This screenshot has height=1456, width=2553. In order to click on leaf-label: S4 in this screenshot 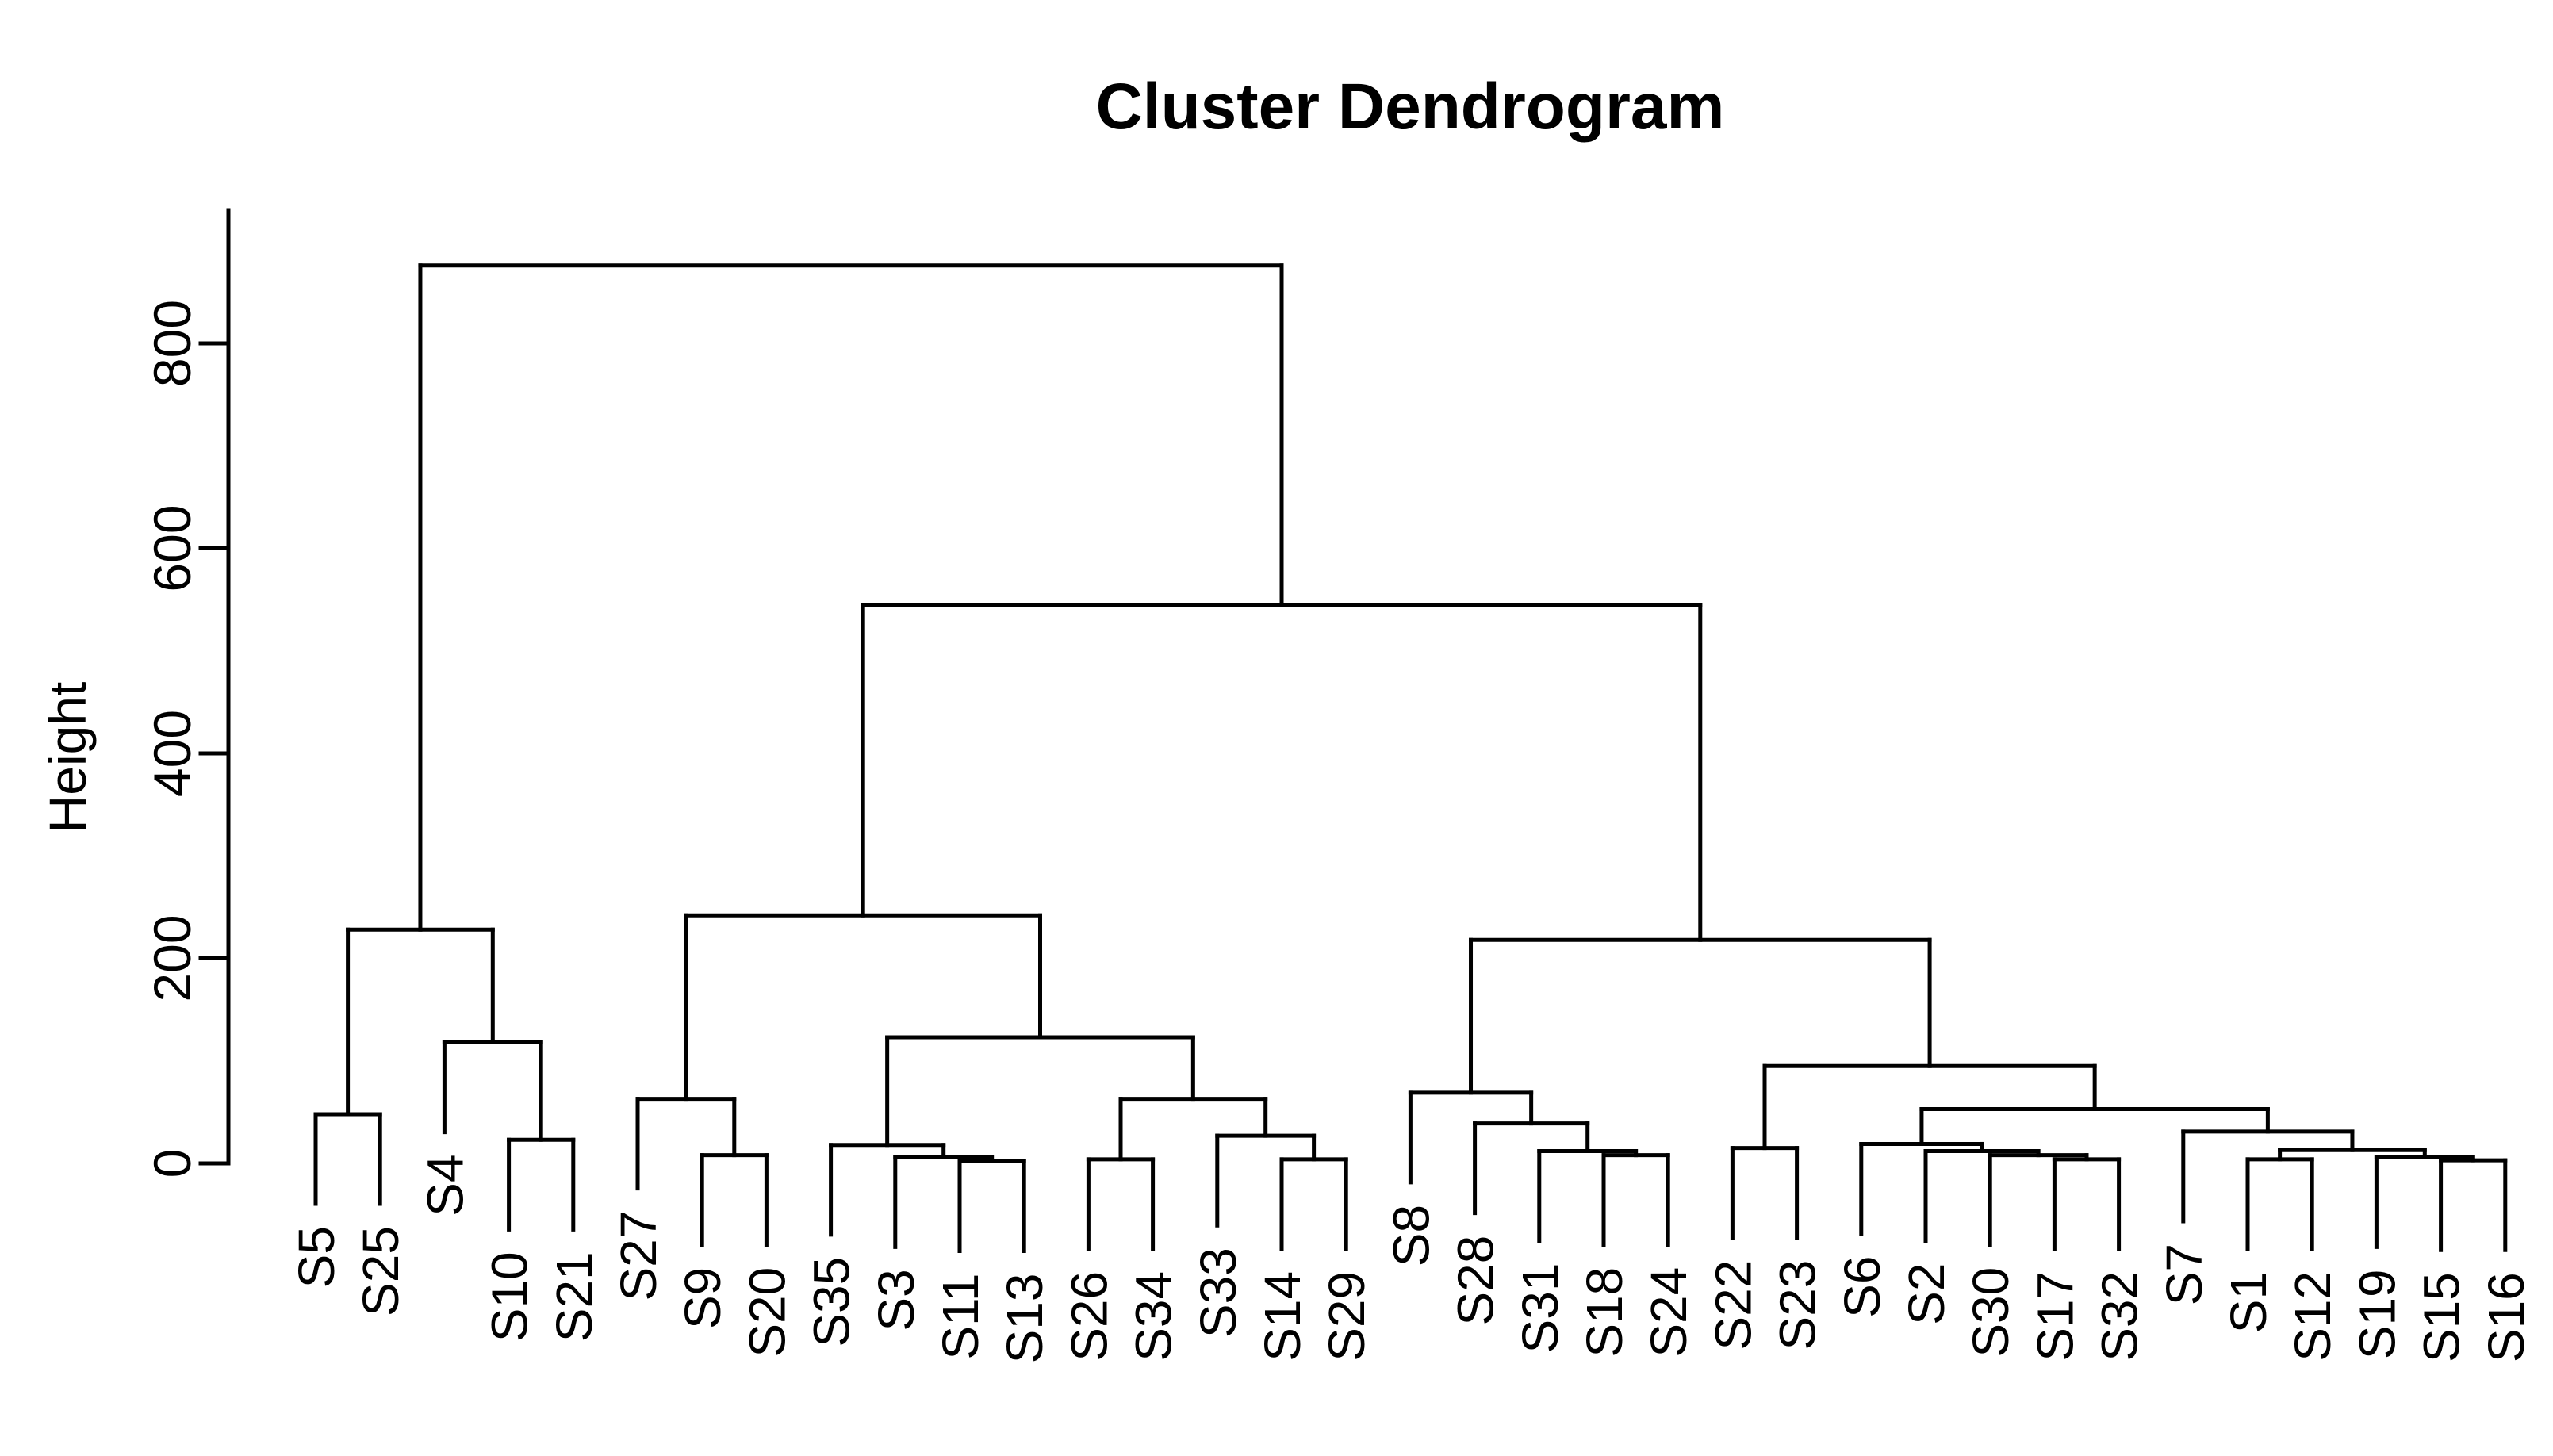, I will do `click(445, 1186)`.